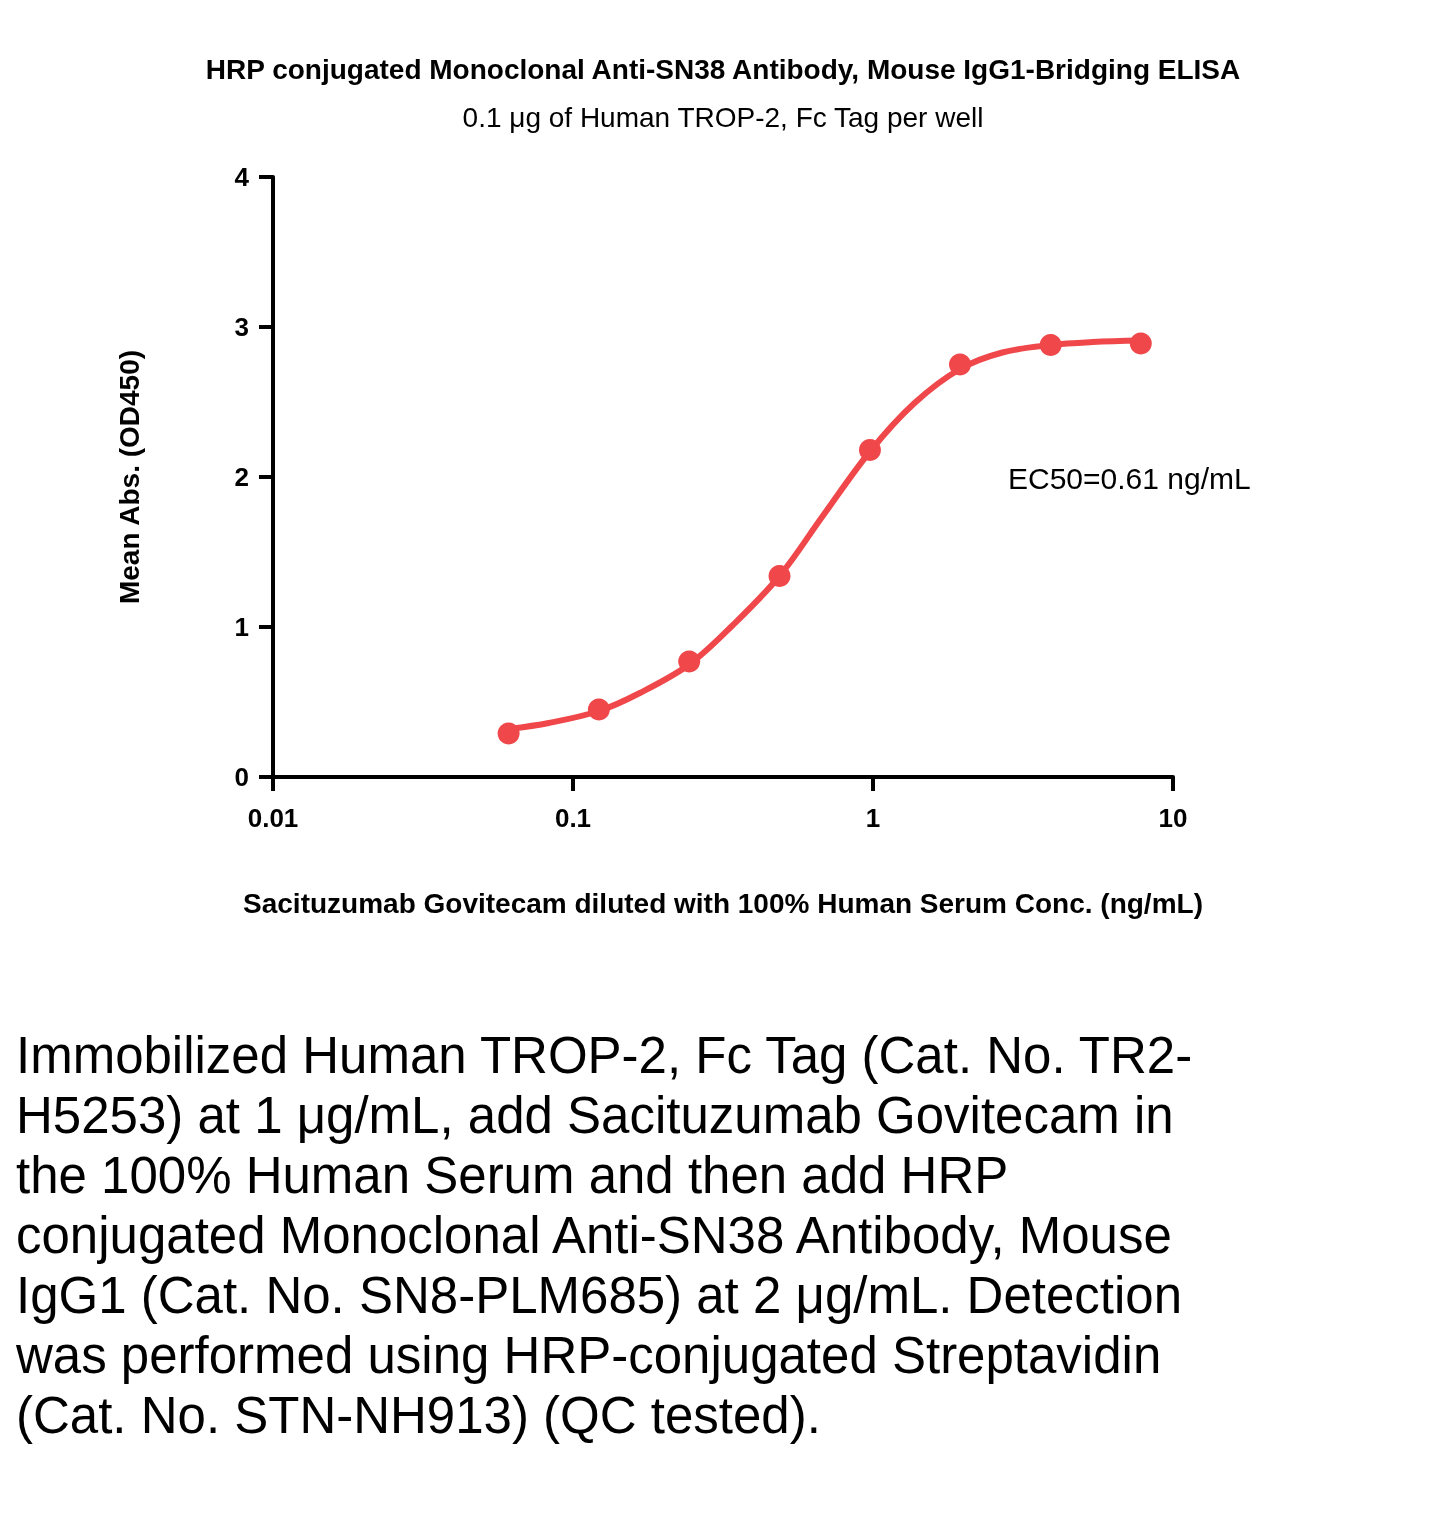 Image resolution: width=1446 pixels, height=1523 pixels. I want to click on x-tick-label: 0.01, so click(273, 818).